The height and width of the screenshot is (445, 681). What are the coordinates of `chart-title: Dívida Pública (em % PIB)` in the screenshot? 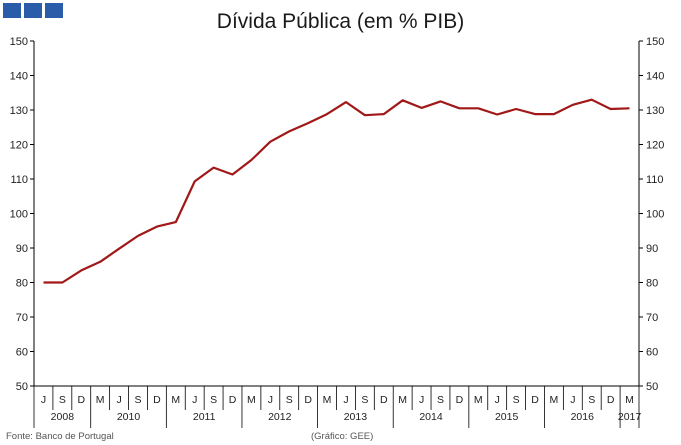 It's located at (340, 21).